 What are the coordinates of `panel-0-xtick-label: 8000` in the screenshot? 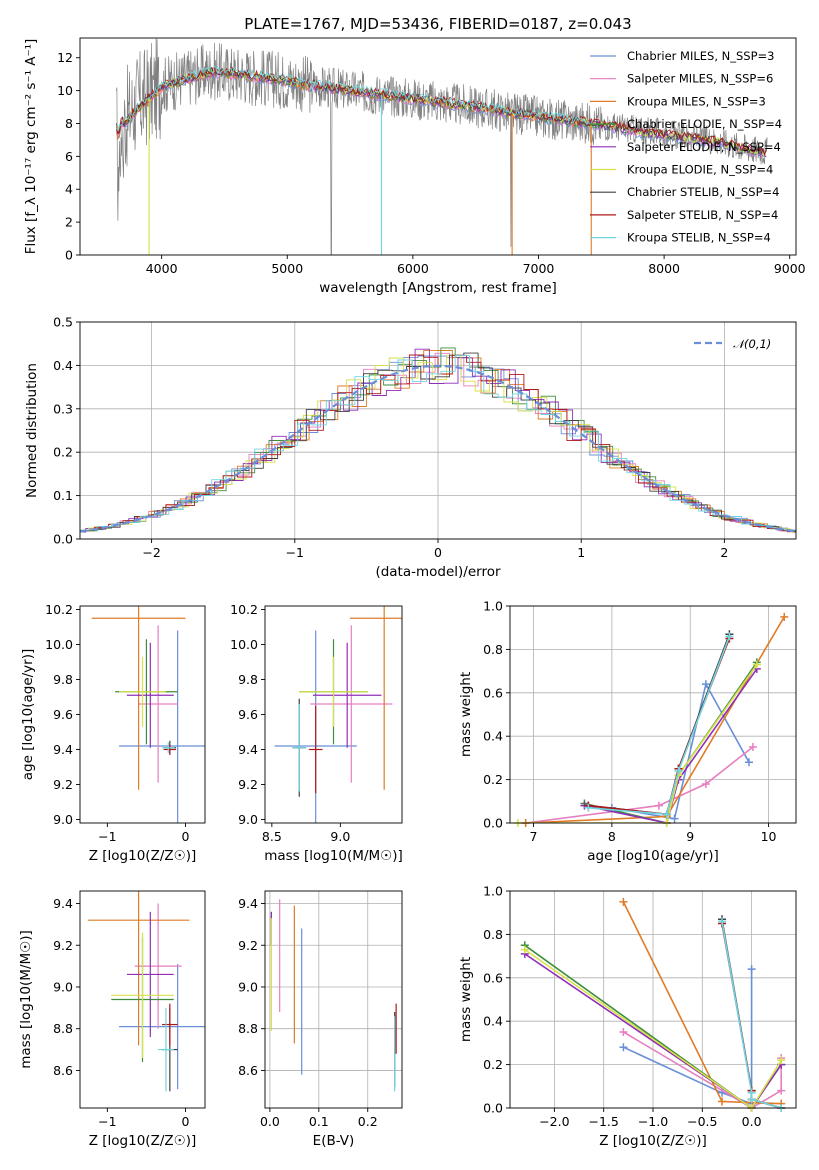 It's located at (664, 268).